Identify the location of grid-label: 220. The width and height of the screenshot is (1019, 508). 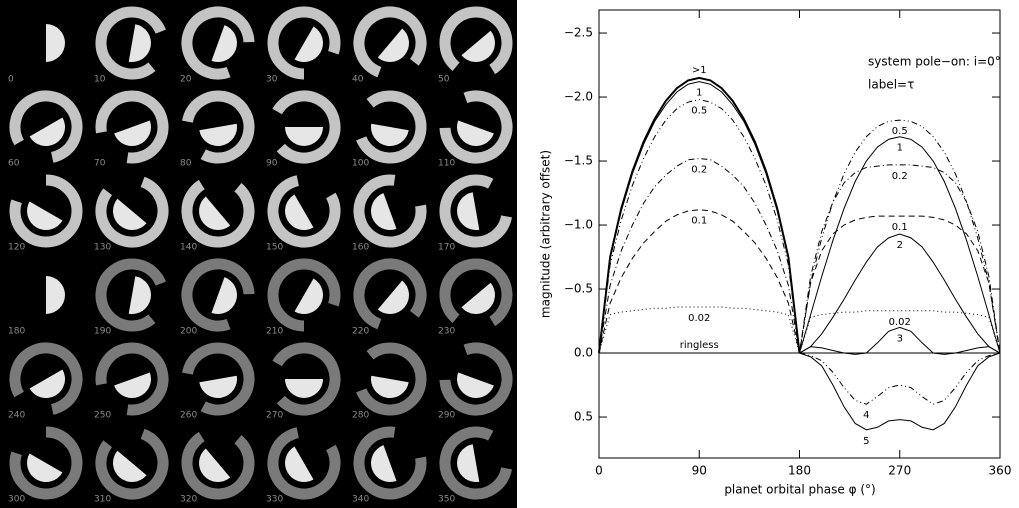
(360, 332).